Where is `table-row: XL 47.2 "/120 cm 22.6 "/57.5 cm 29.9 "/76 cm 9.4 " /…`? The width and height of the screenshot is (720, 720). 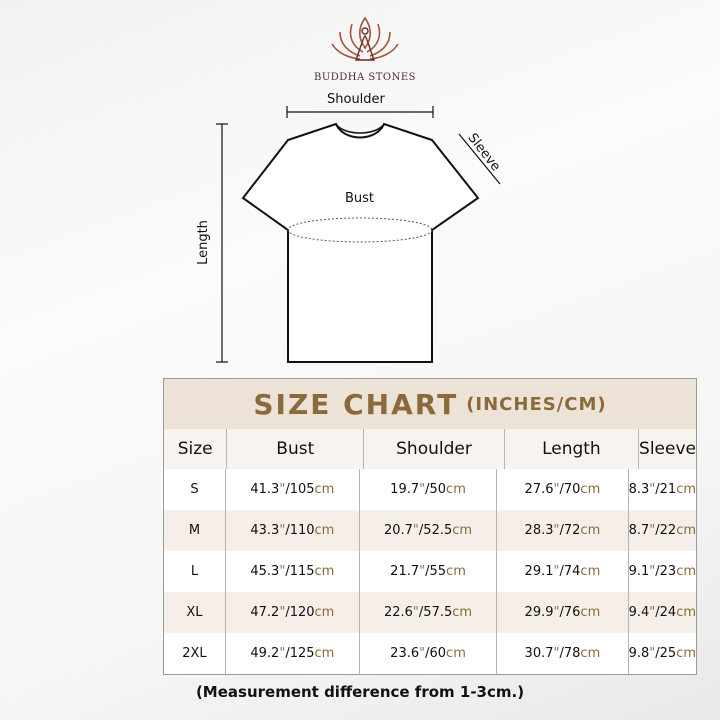
table-row: XL 47.2 "/120 cm 22.6 "/57.5 cm 29.9 "/76 cm 9.4 " /… is located at coordinates (430, 612).